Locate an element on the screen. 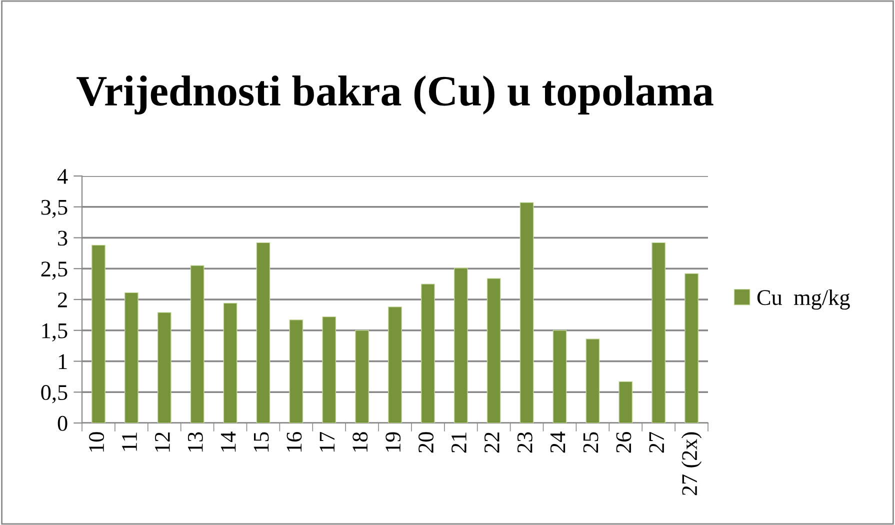  x-tick-label: 16 is located at coordinates (294, 442).